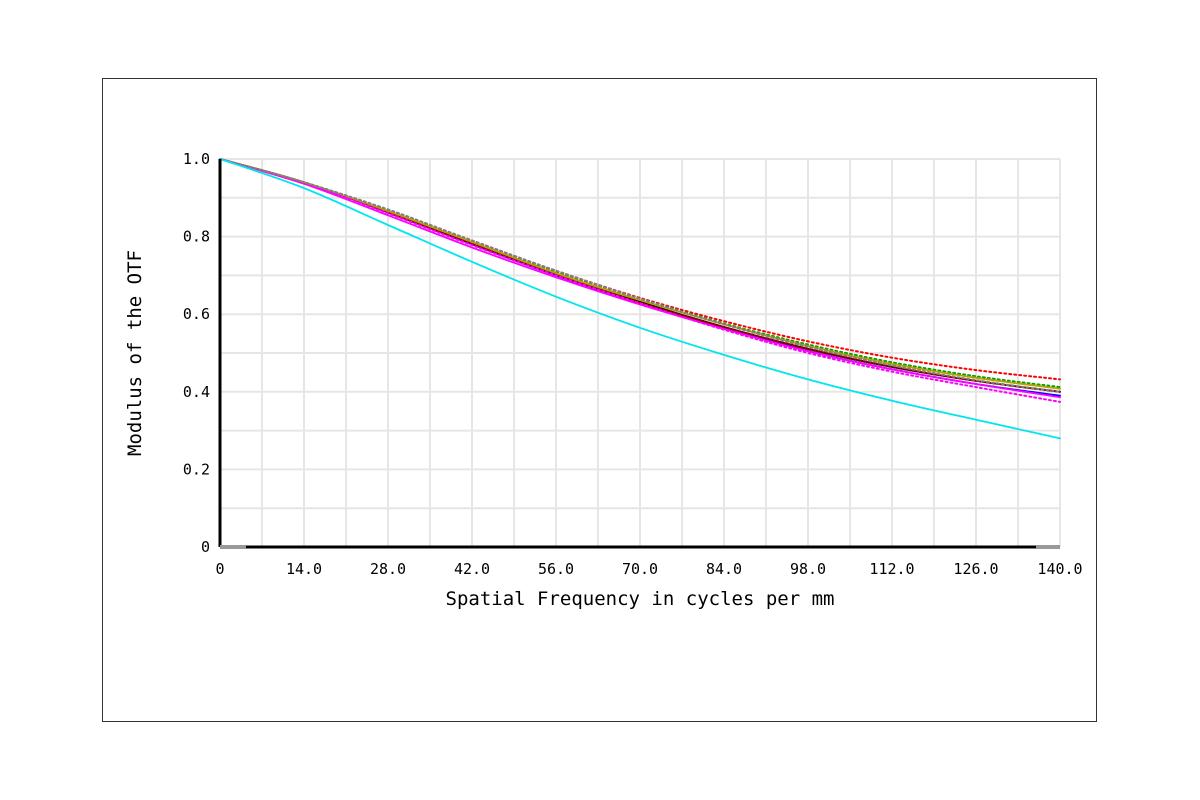  I want to click on x-tick-label: 112.0, so click(891, 569).